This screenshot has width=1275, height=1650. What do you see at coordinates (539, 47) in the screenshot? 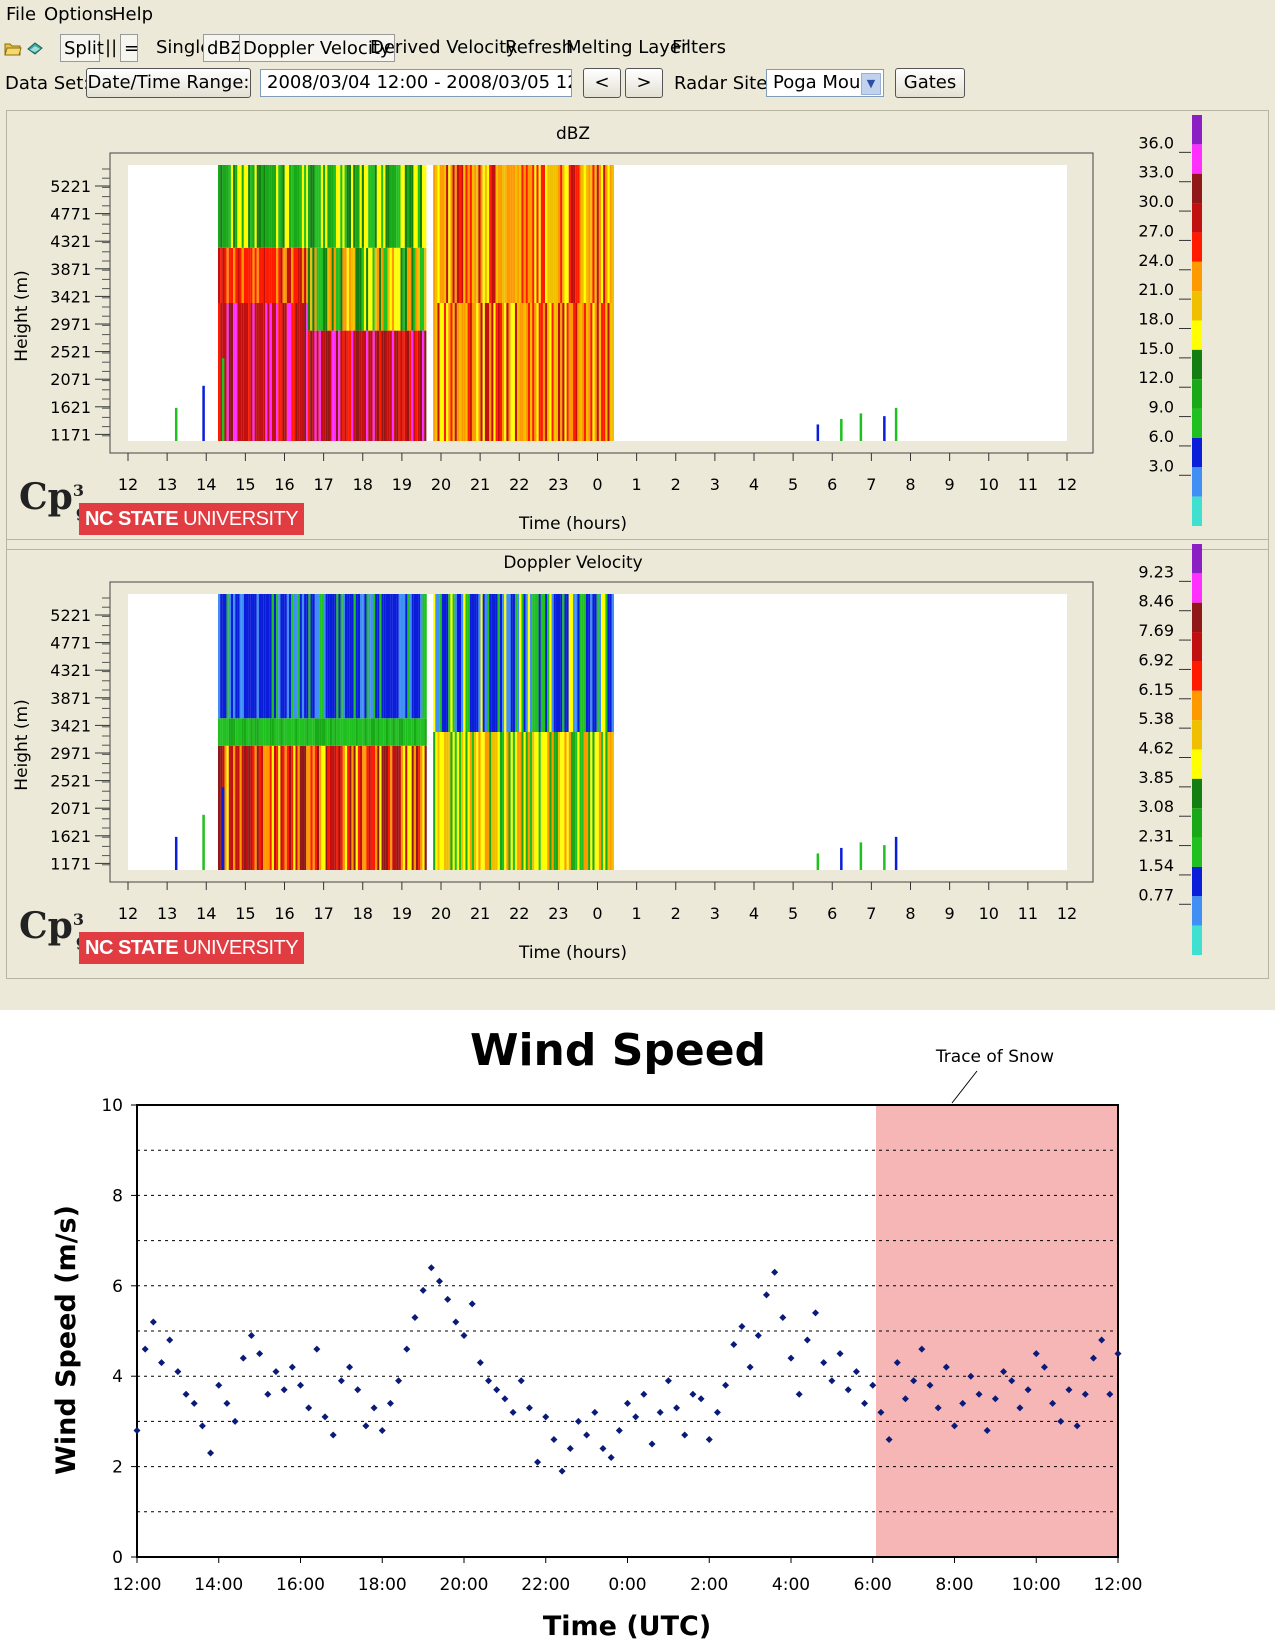
I see `refresh-button: Refresh` at bounding box center [539, 47].